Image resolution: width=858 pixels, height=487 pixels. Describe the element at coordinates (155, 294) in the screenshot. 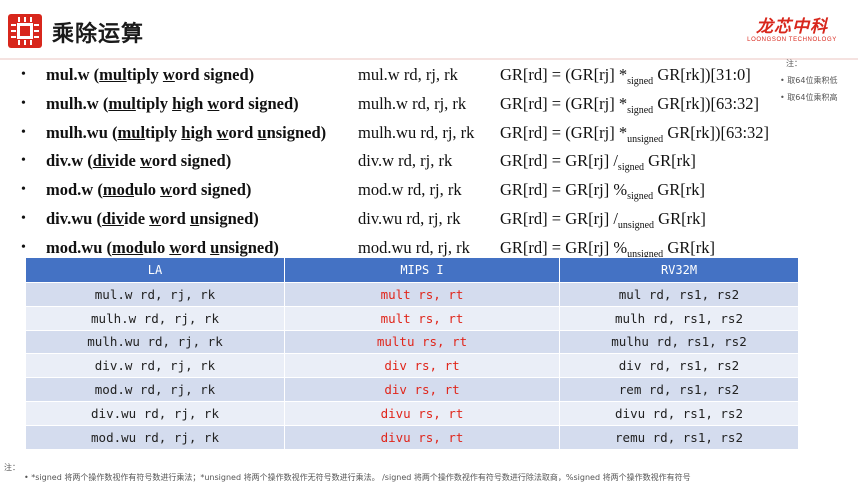

I see `la-cell: mul.w rd, rj, rk` at that location.